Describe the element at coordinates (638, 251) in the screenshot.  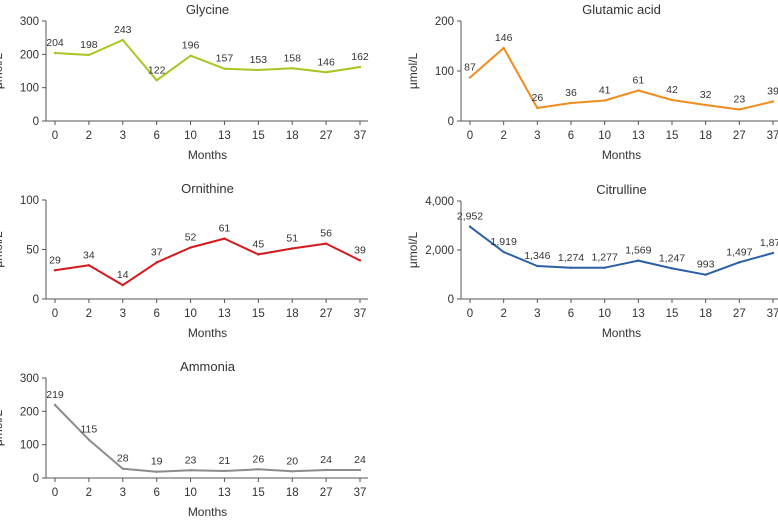
I see `data-label: 1,569` at that location.